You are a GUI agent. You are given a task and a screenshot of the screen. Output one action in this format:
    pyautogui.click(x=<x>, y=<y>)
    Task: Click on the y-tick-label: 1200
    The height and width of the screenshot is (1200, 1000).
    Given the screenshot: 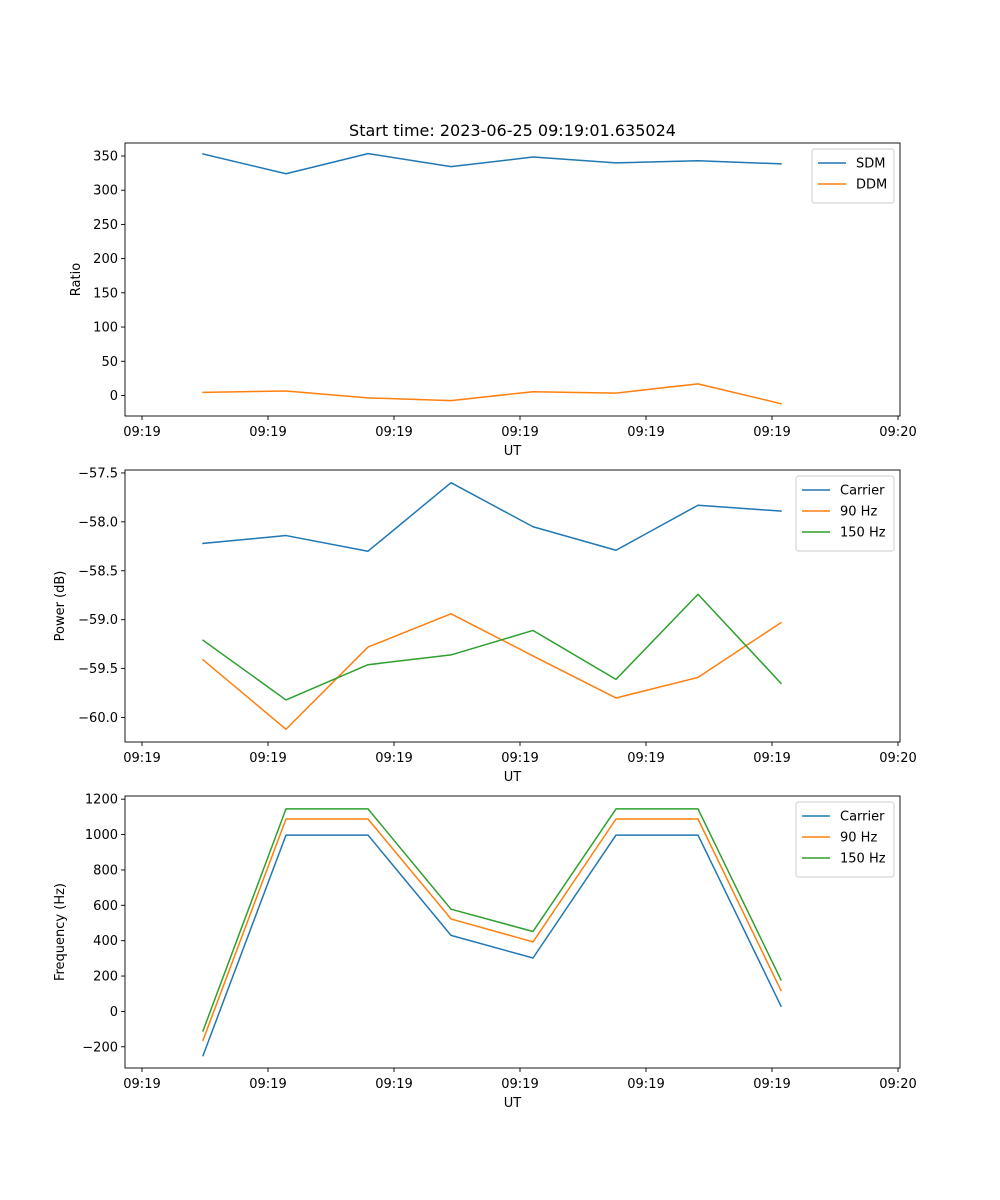 What is the action you would take?
    pyautogui.click(x=101, y=800)
    